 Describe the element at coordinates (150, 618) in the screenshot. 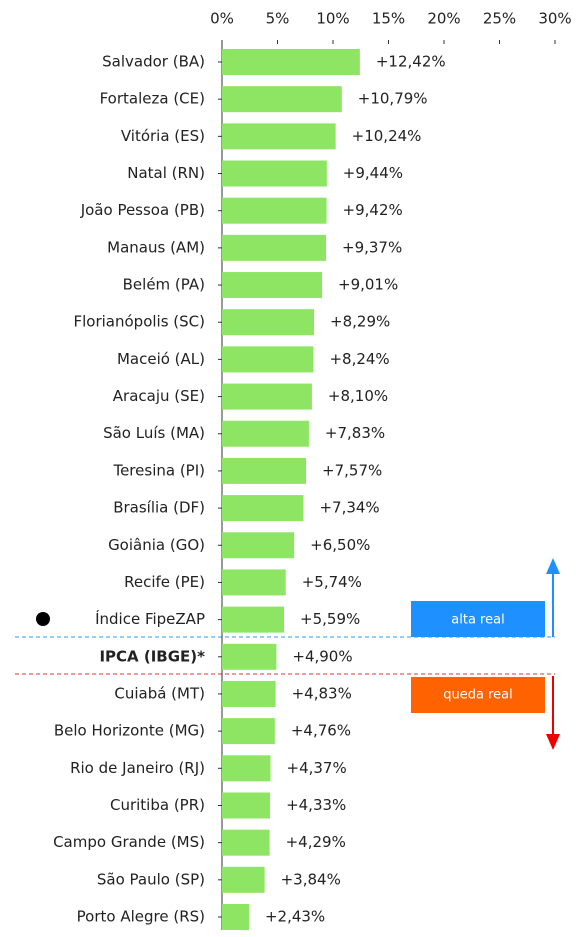

I see `y-tick-label: Índice FipeZAP` at that location.